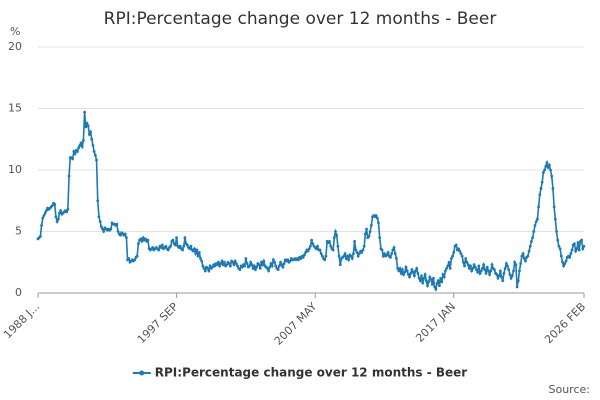  What do you see at coordinates (565, 323) in the screenshot?
I see `x-tick-label: 2026 FEB` at bounding box center [565, 323].